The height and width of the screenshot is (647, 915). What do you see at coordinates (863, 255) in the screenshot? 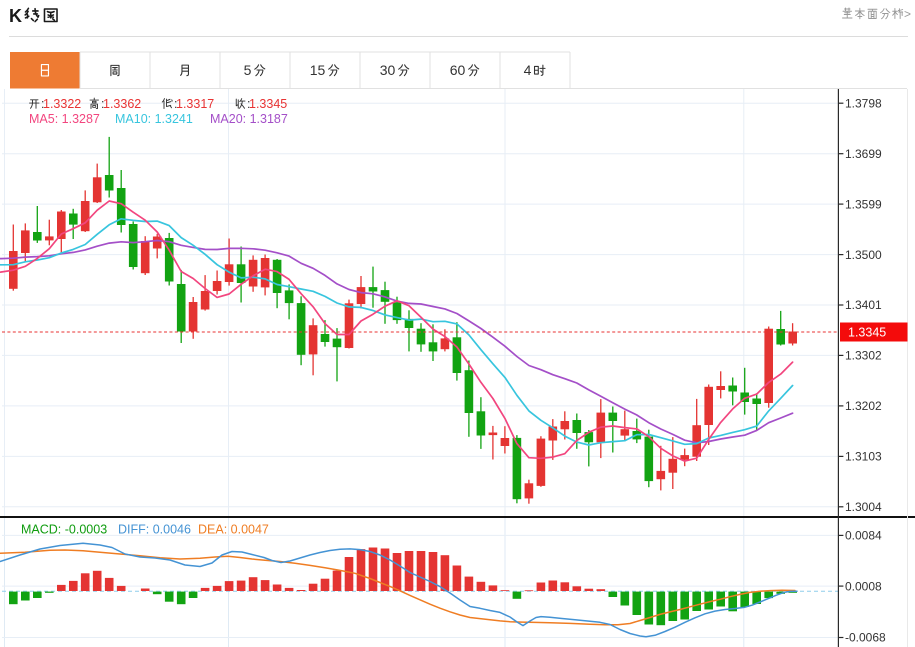
I see `svg-text: 1.3500` at bounding box center [863, 255].